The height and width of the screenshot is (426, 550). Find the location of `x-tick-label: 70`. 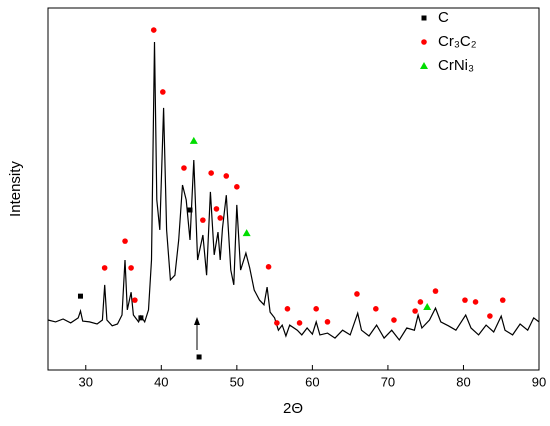

x-tick-label: 70 is located at coordinates (388, 381).